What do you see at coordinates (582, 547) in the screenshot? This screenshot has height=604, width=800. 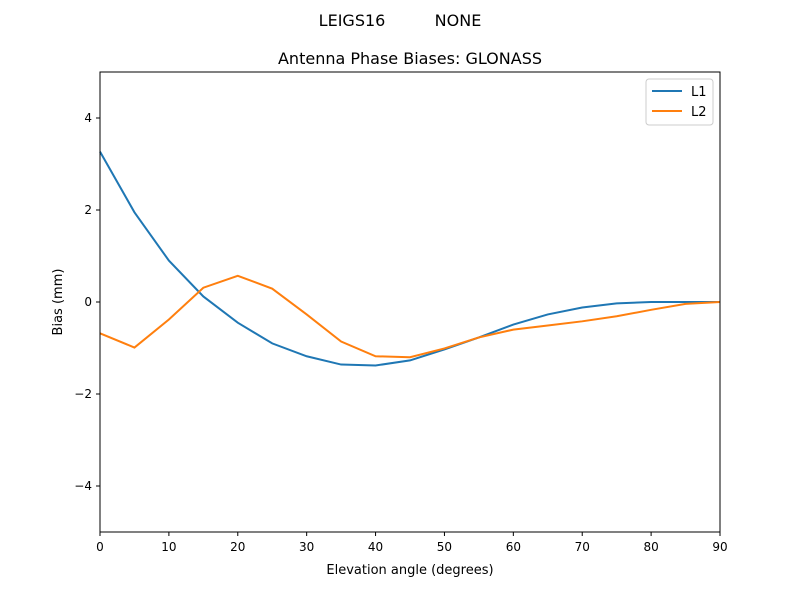 I see `x-tick-label: 70` at bounding box center [582, 547].